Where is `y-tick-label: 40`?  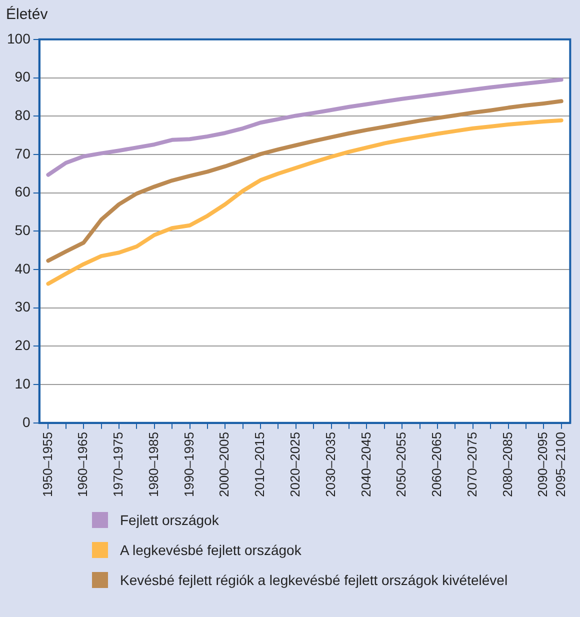 y-tick-label: 40 is located at coordinates (22, 268).